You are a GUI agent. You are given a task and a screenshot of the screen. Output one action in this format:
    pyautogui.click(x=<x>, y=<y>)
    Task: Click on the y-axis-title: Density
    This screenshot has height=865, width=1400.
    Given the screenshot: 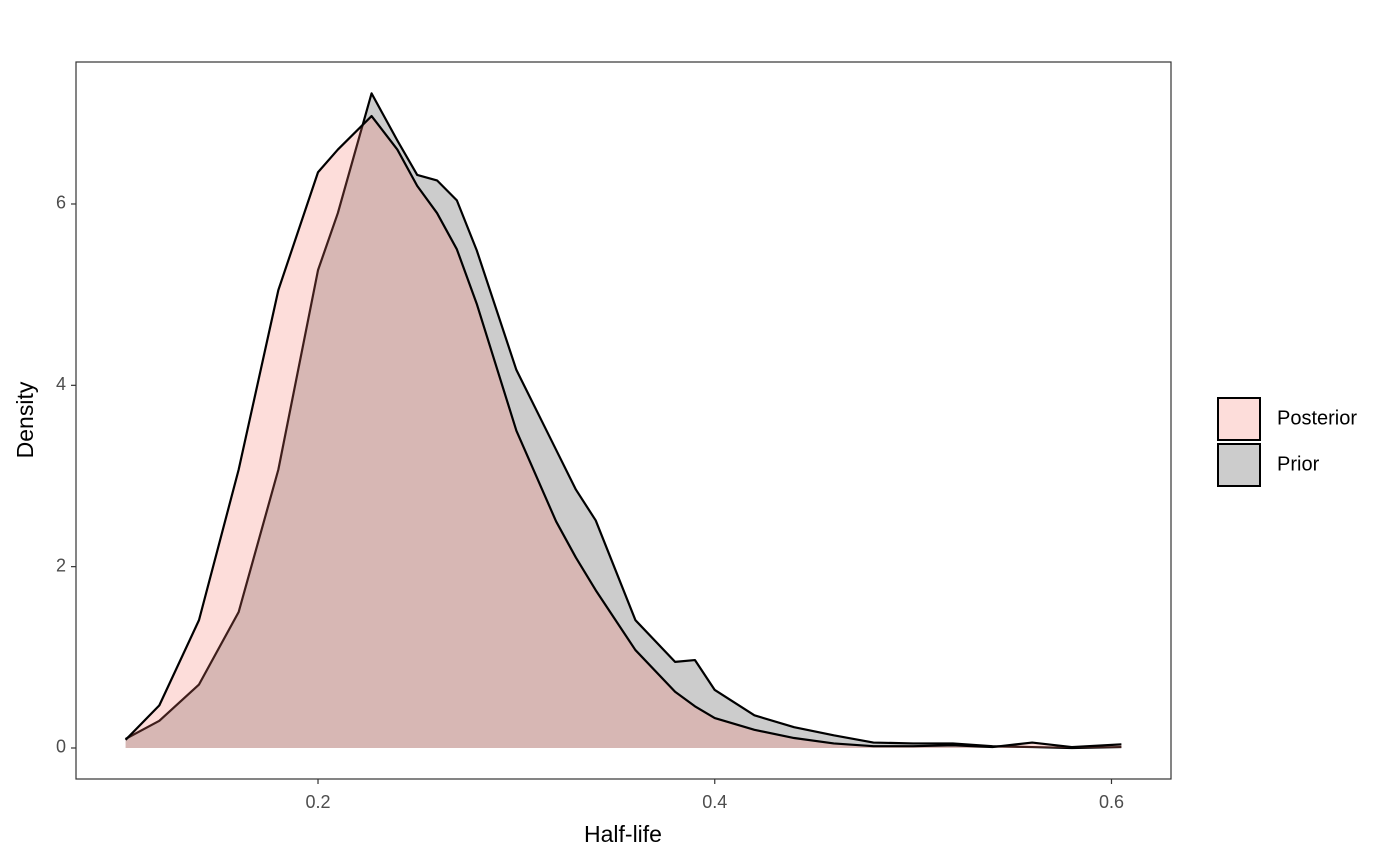 What is the action you would take?
    pyautogui.click(x=25, y=419)
    